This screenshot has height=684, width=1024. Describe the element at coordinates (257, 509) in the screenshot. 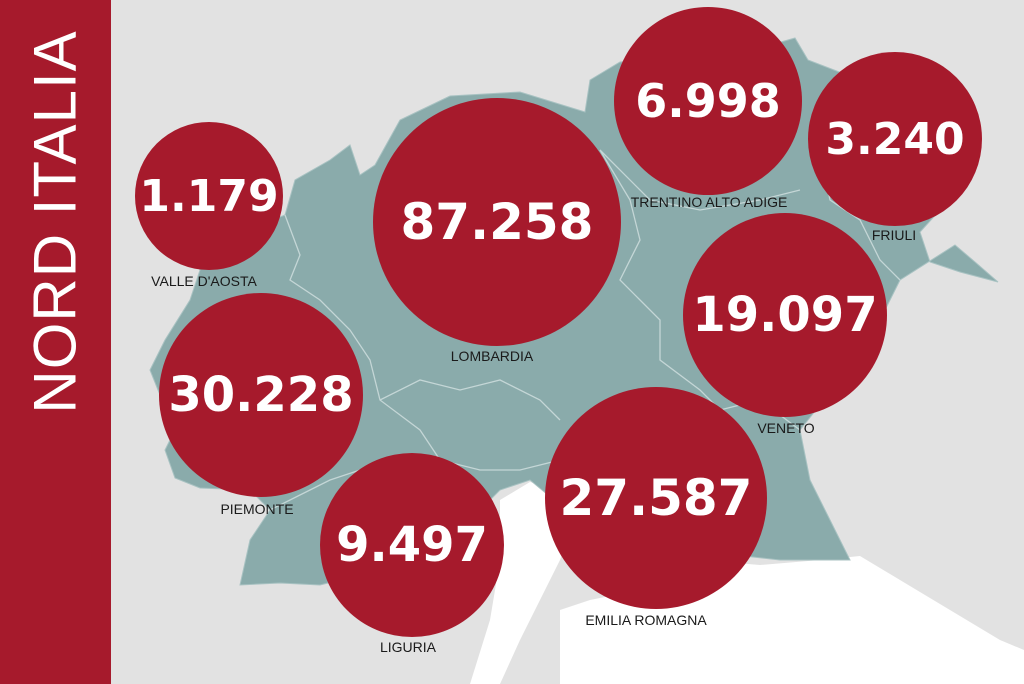

I see `label-piemonte: PIEMONTE` at that location.